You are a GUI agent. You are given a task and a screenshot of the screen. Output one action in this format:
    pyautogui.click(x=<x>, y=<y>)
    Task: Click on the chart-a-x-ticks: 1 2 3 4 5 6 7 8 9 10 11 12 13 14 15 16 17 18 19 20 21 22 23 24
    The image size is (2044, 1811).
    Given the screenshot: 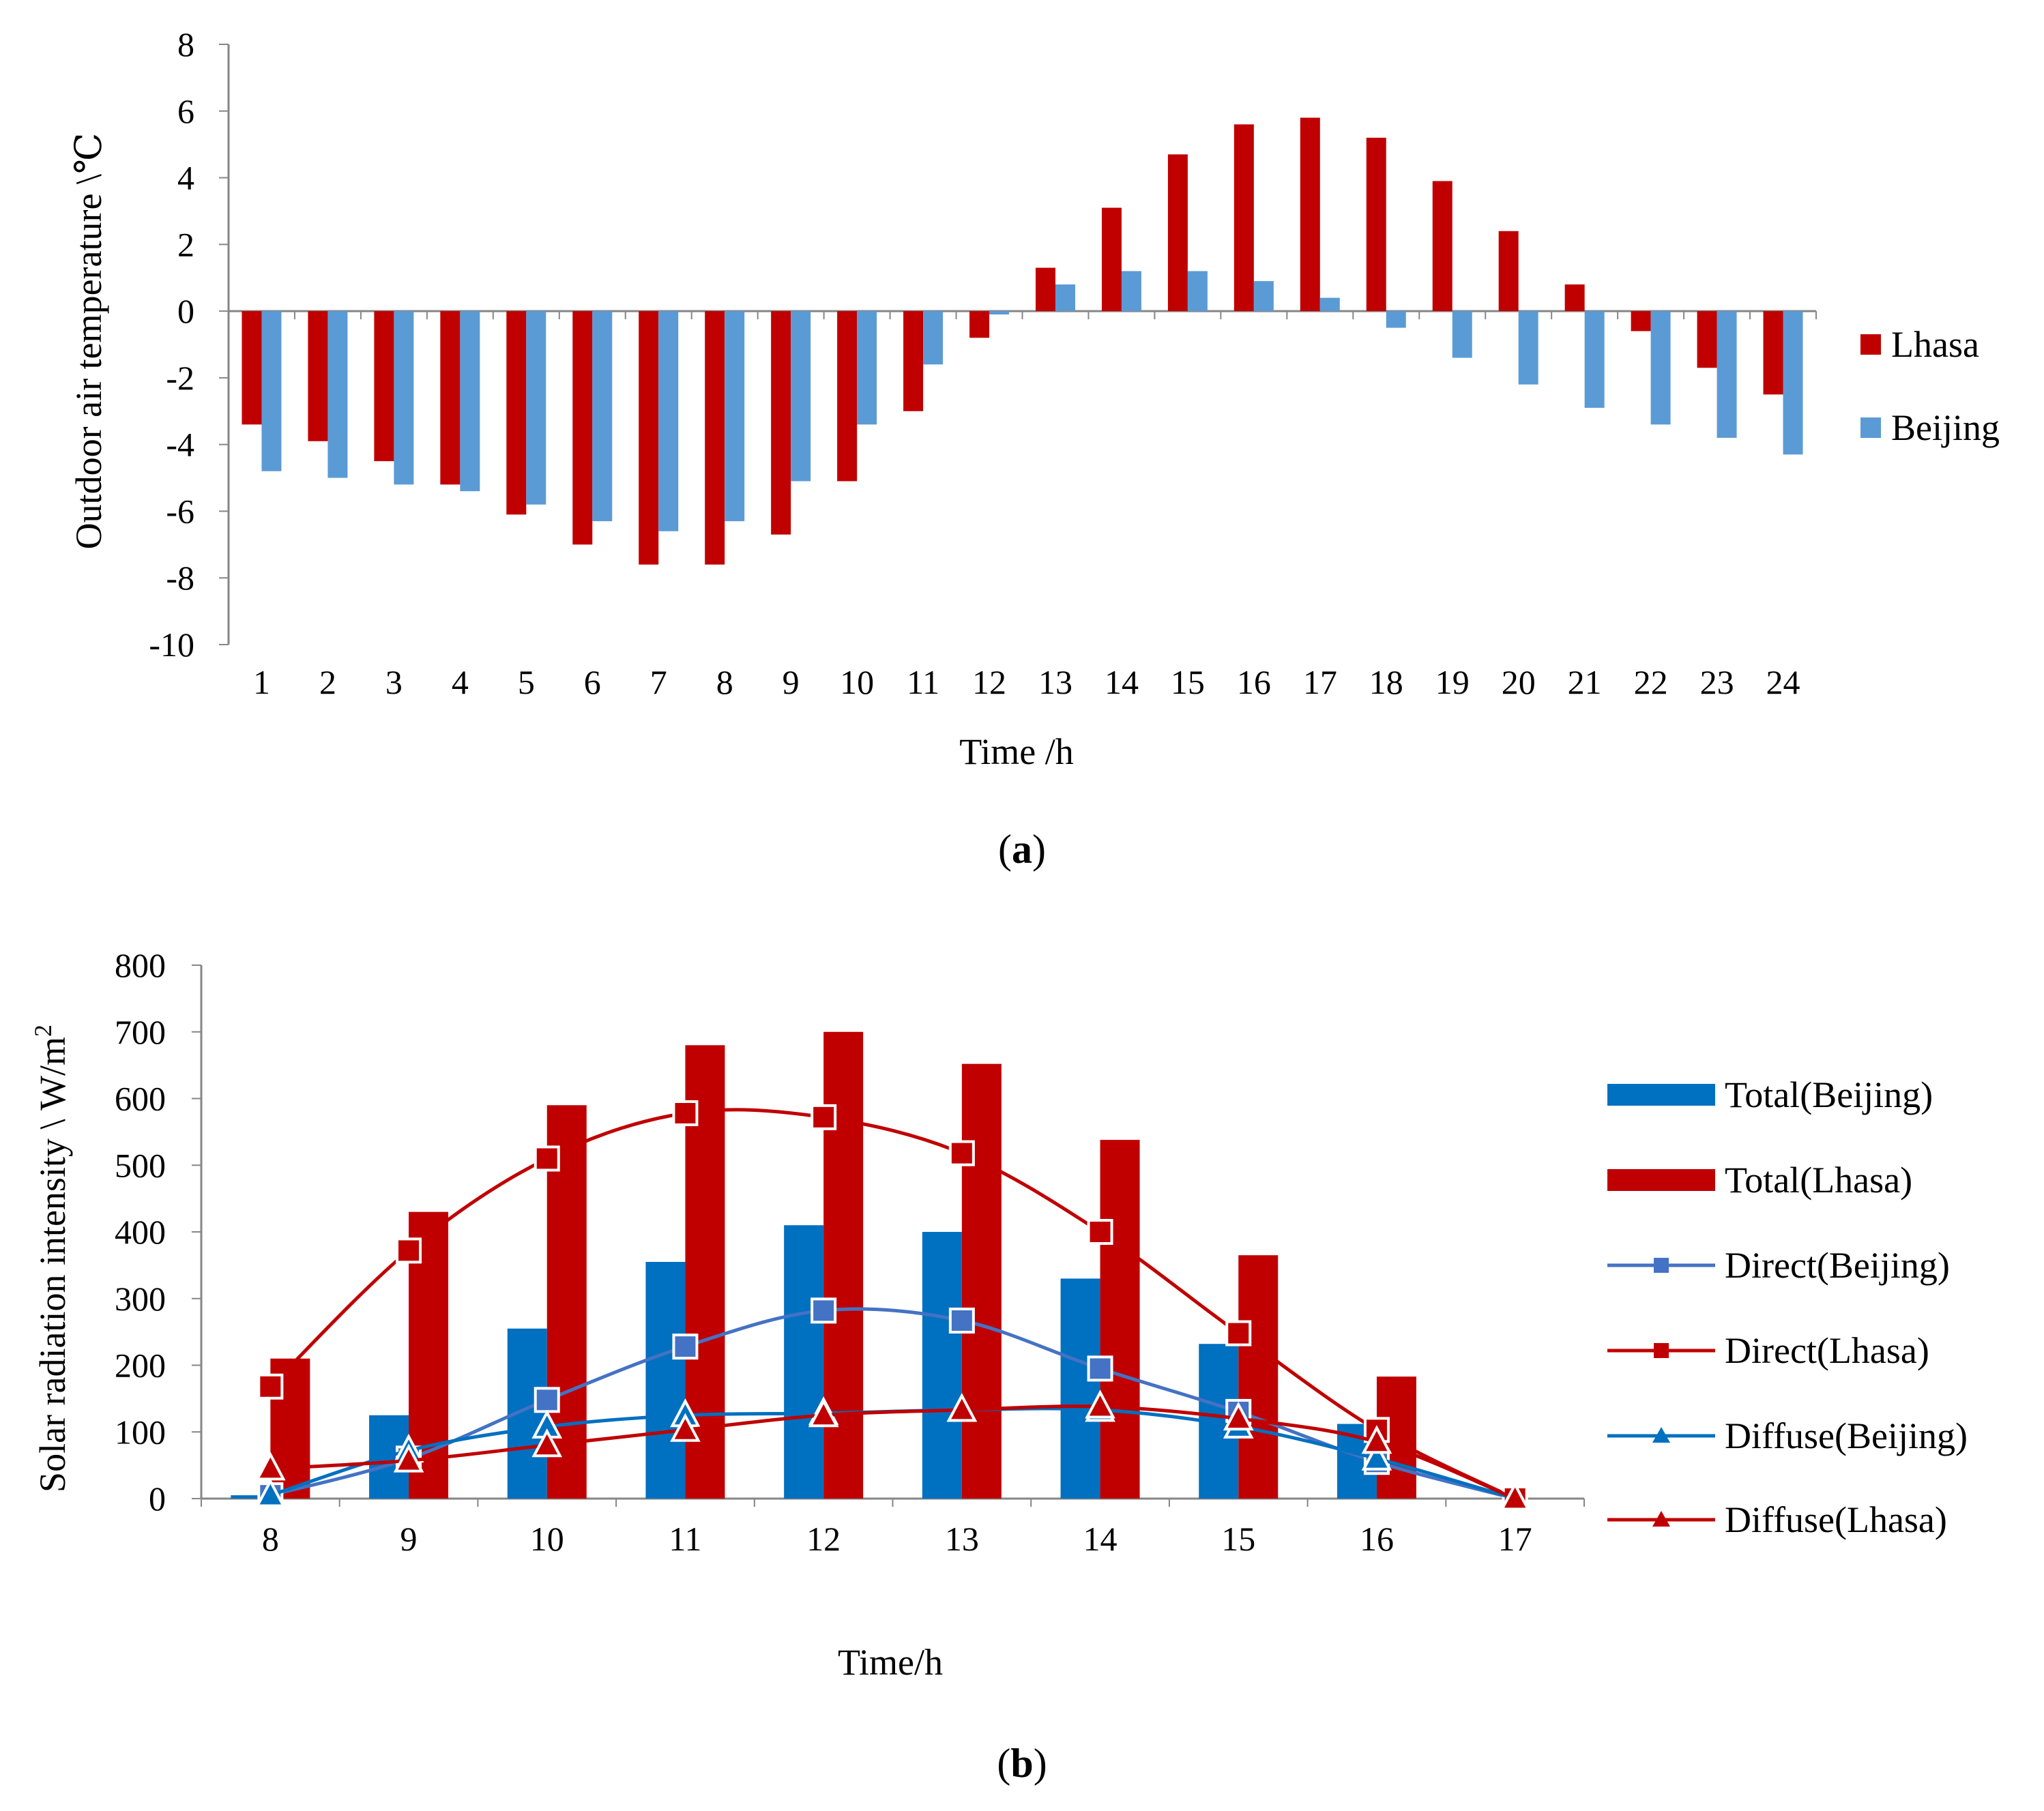 What is the action you would take?
    pyautogui.click(x=1026, y=682)
    